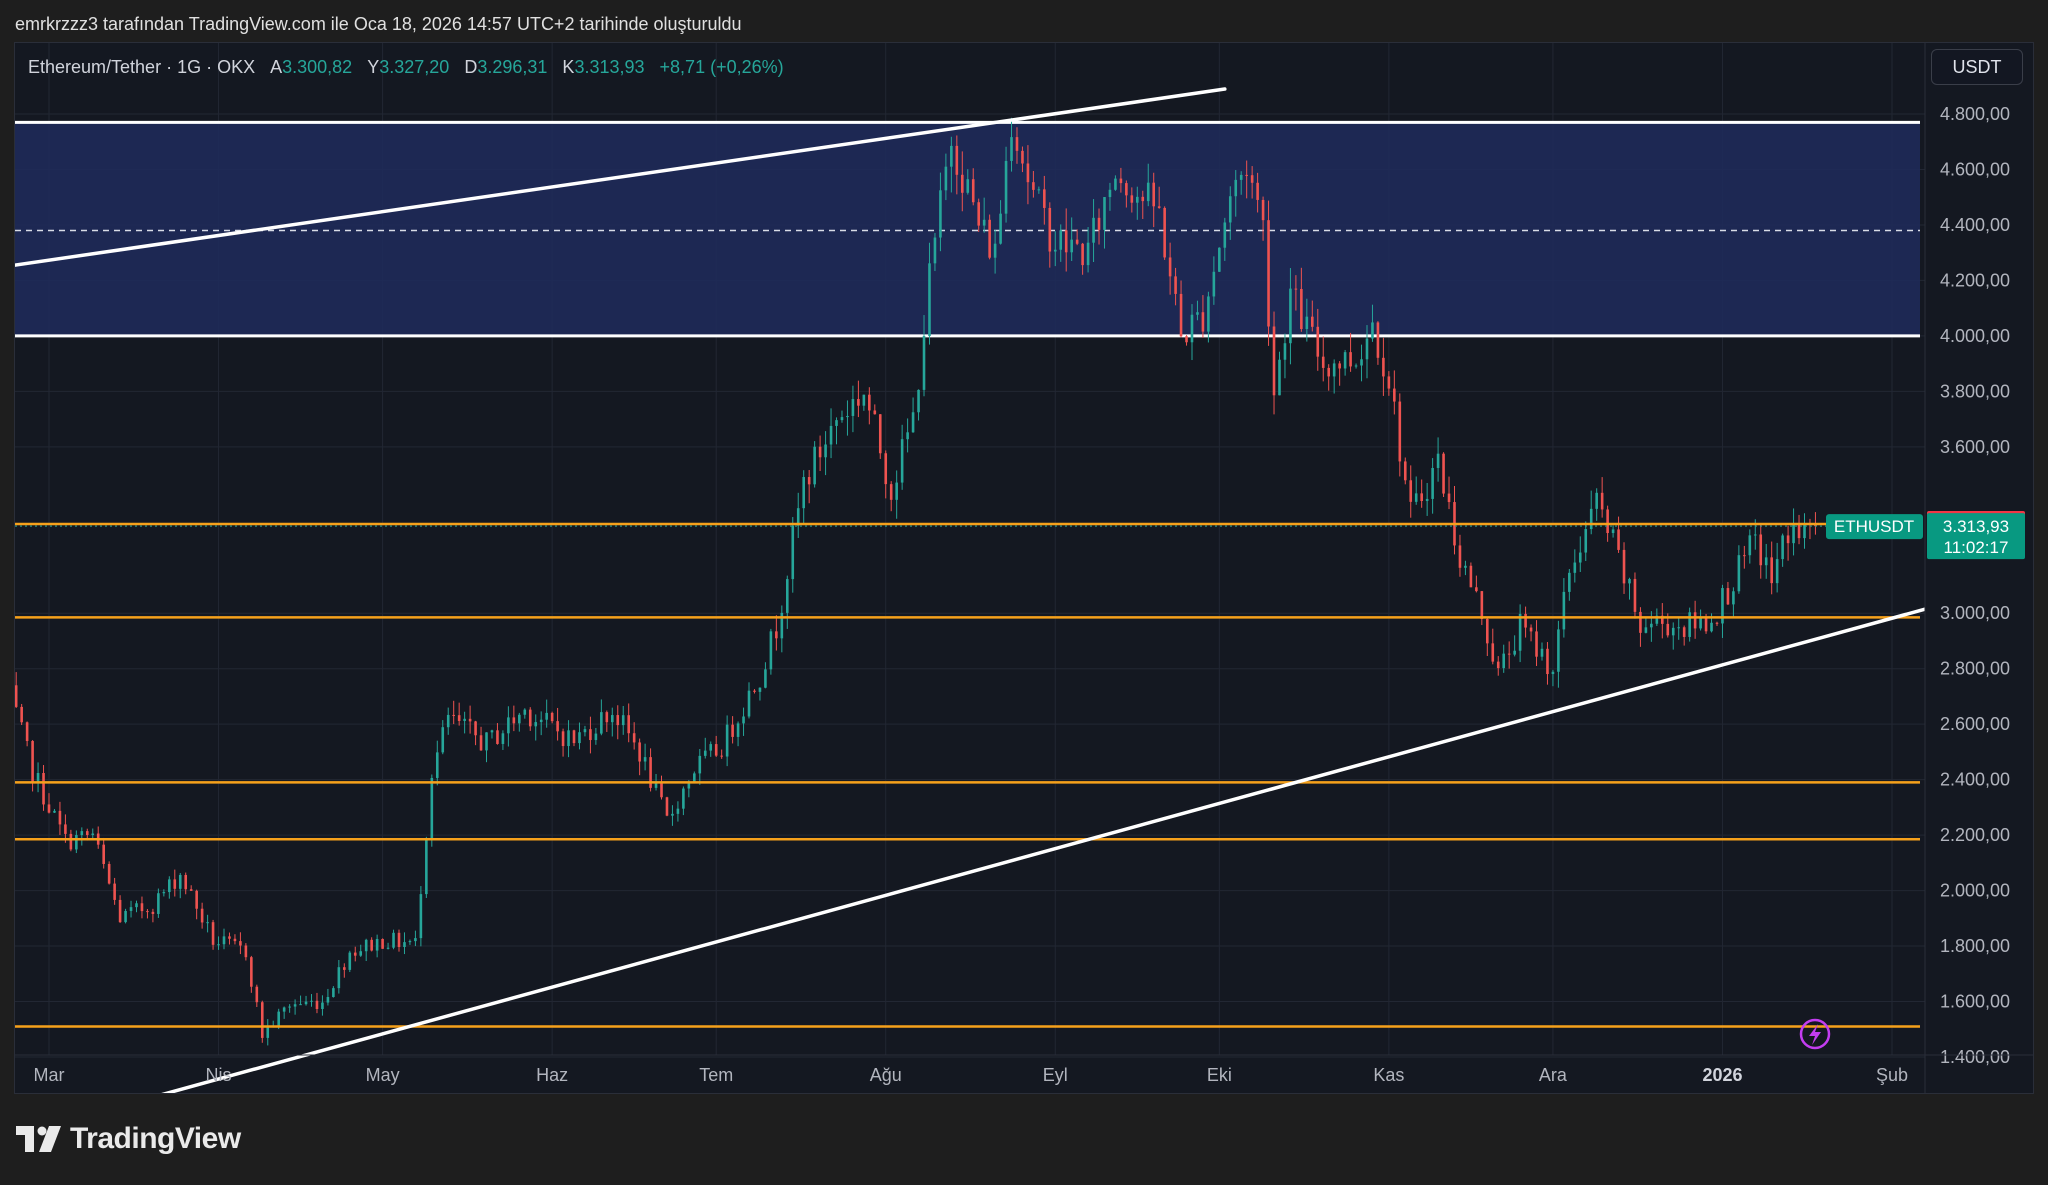  Describe the element at coordinates (1976, 526) in the screenshot. I see `current-price-label: 3.313,93` at that location.